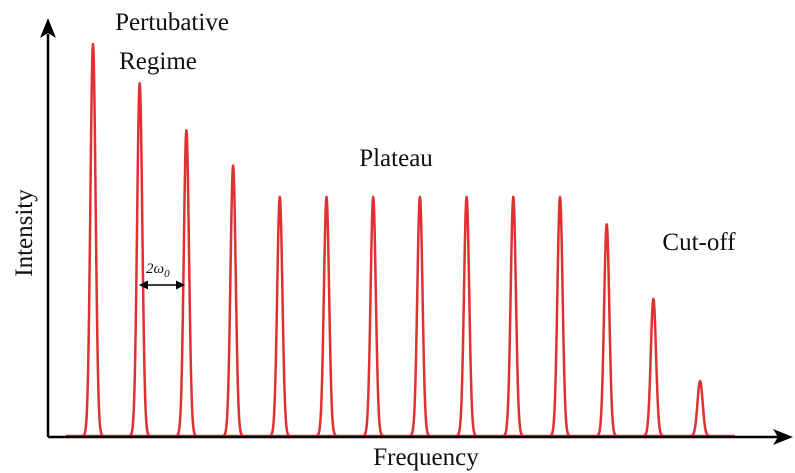 This screenshot has height=473, width=795. Describe the element at coordinates (180, 285) in the screenshot. I see `spacing-arrow-right-icon` at that location.